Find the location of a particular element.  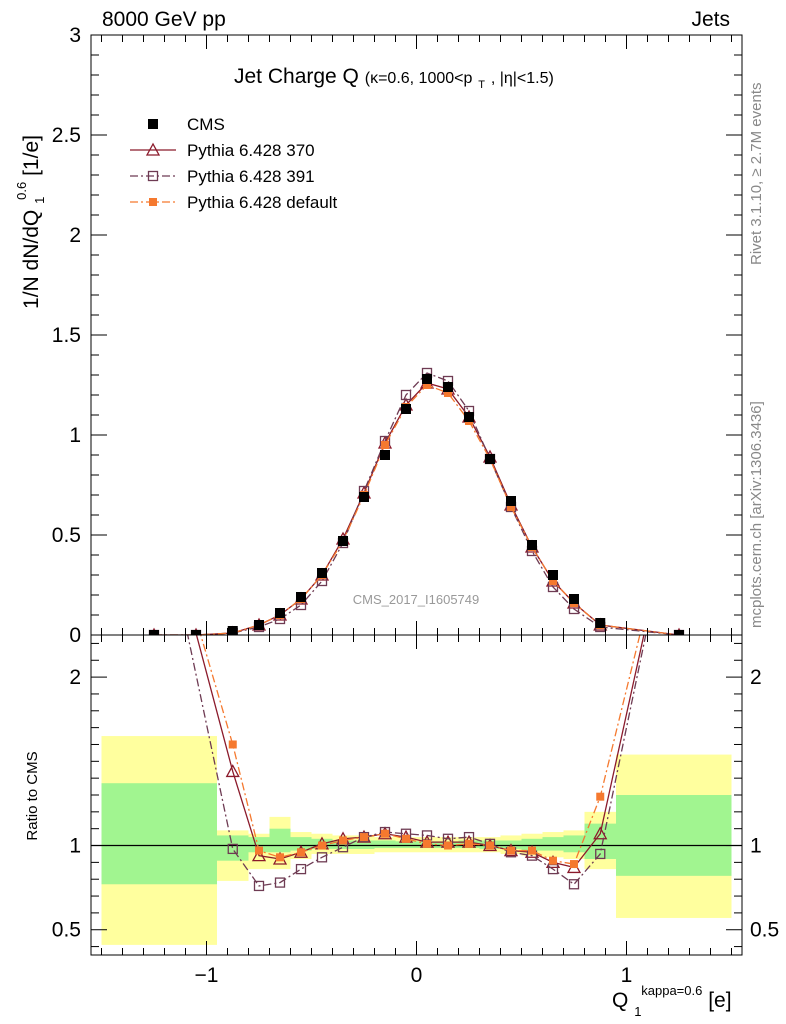

plot-title-sub: T is located at coordinates (481, 85).